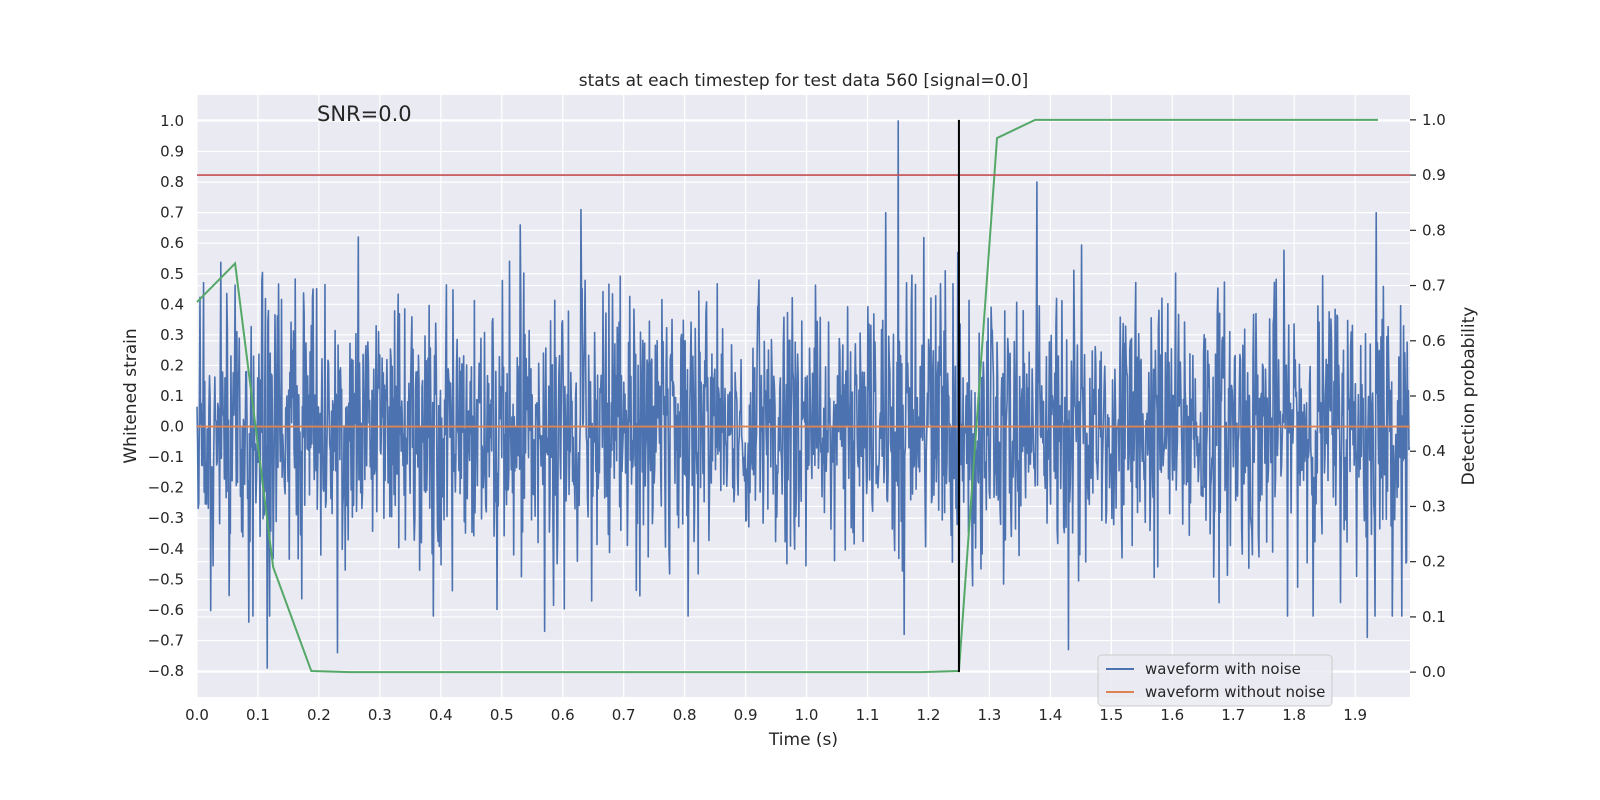 This screenshot has width=1600, height=800. I want to click on y-tick-label-10: 0.2, so click(172, 365).